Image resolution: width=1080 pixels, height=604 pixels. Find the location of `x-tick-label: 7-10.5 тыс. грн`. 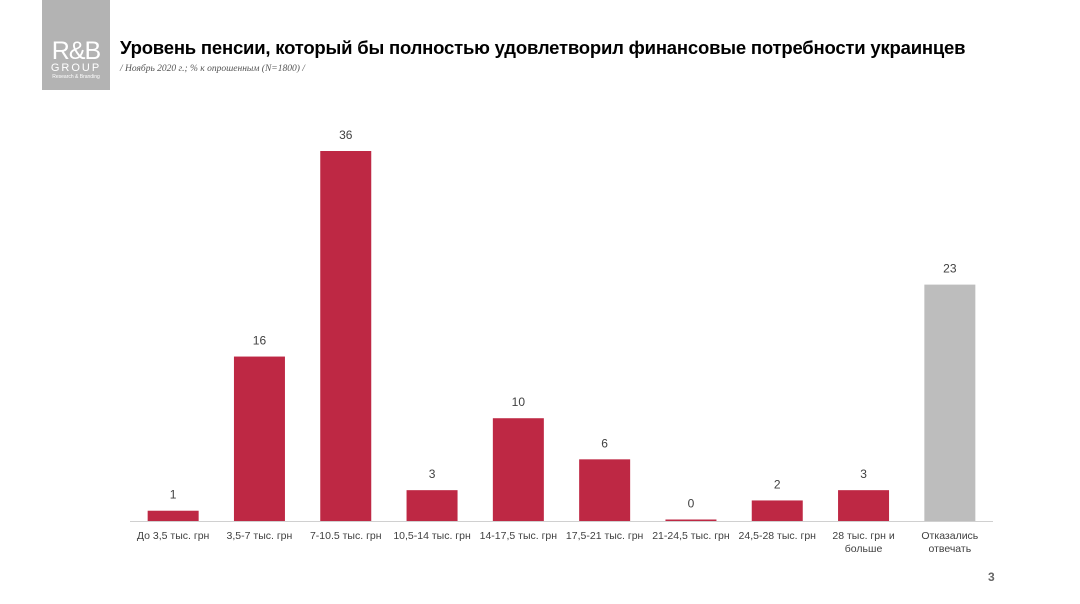

x-tick-label: 7-10.5 тыс. грн is located at coordinates (345, 536).